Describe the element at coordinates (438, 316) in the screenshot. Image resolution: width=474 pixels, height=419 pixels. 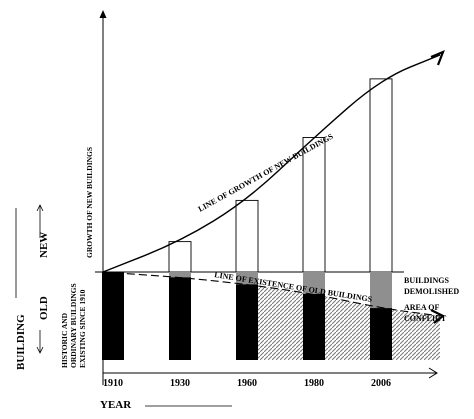
I see `existence-line-arrowhead` at that location.